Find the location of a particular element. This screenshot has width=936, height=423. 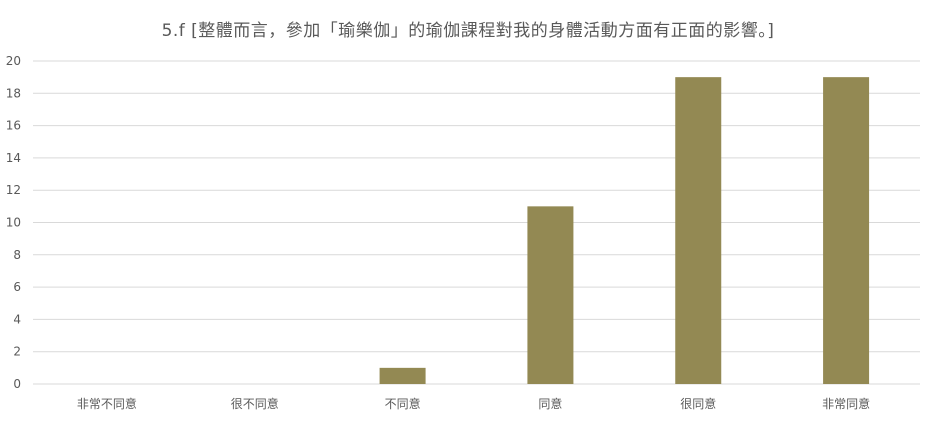

y-tick-label: 4 is located at coordinates (17, 319).